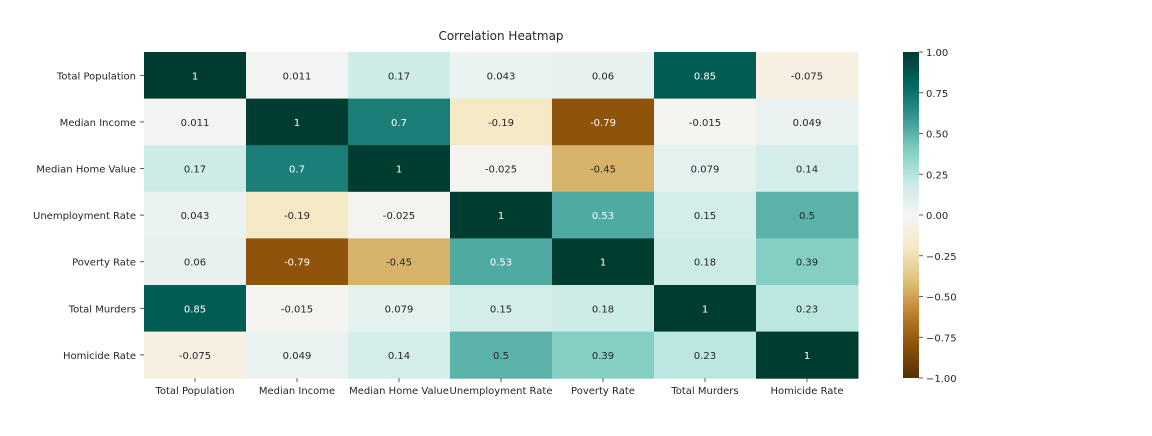 This screenshot has width=1152, height=436. Describe the element at coordinates (911, 215) in the screenshot. I see `colorbar-gradient` at that location.